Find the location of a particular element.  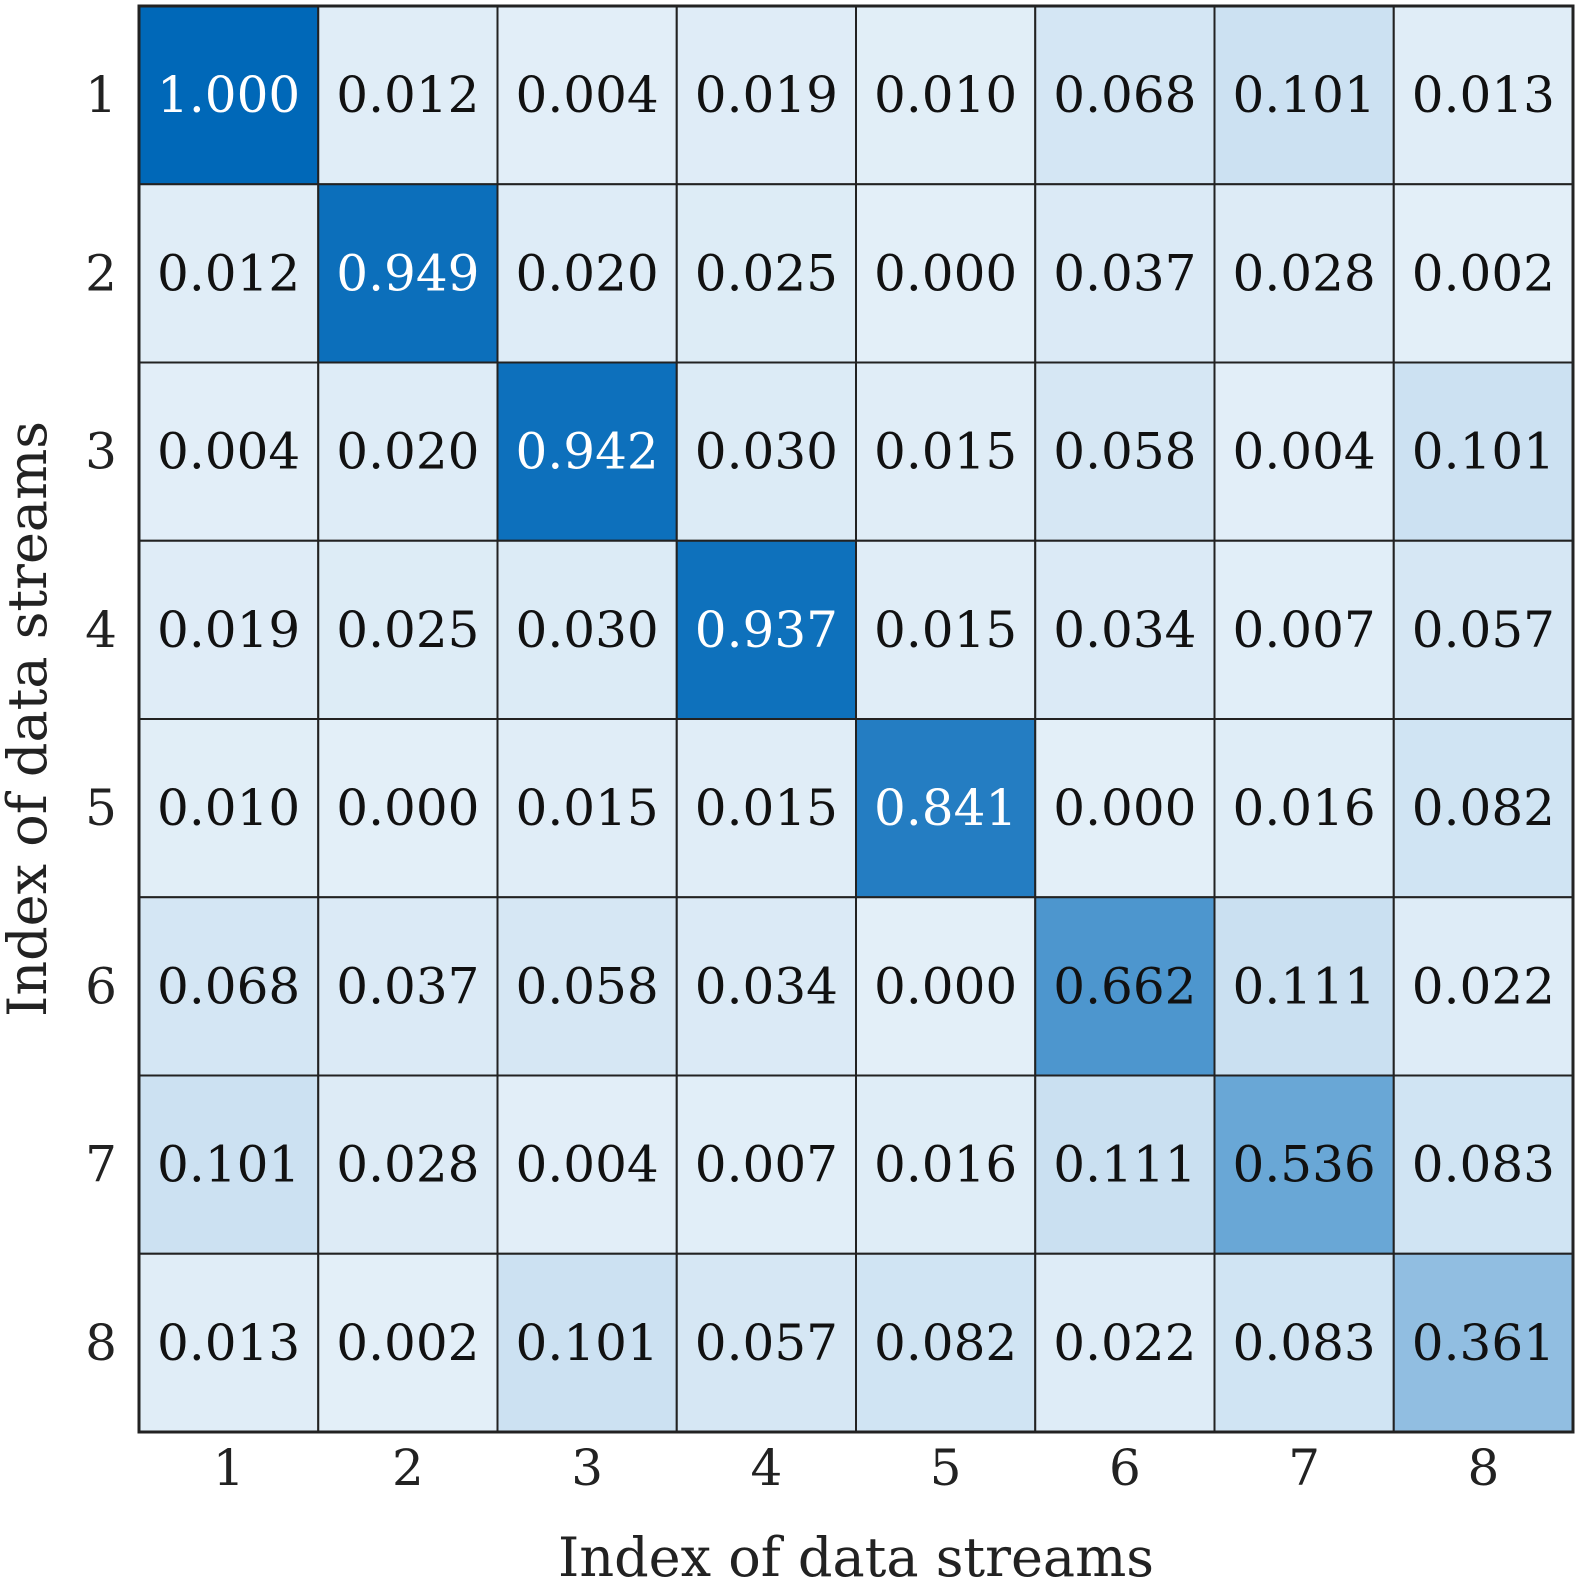

y-tick-label: 6 is located at coordinates (101, 986).